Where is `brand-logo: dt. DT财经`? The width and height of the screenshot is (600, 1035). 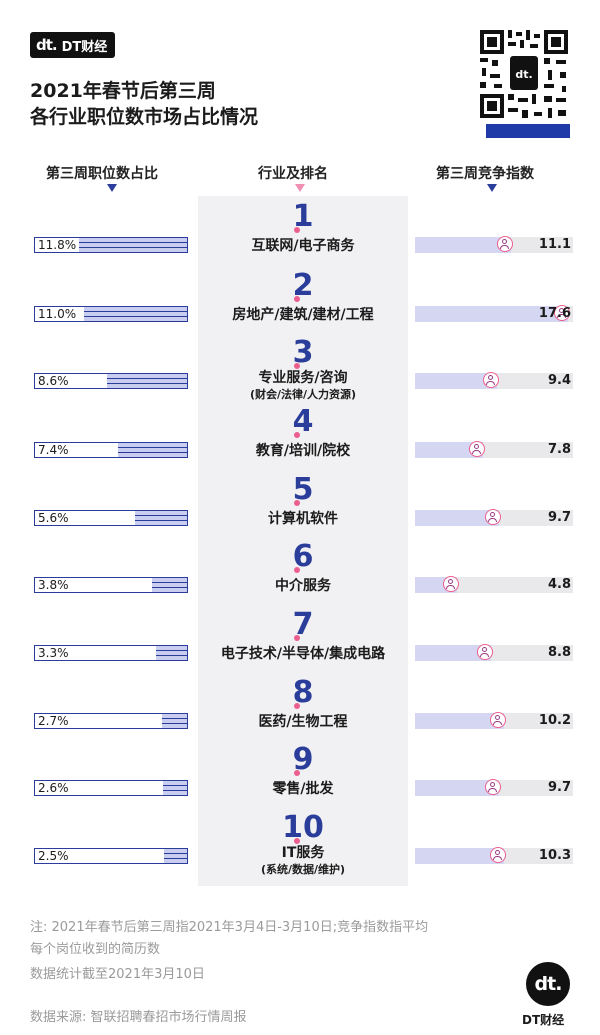 brand-logo: dt. DT财经 is located at coordinates (73, 45).